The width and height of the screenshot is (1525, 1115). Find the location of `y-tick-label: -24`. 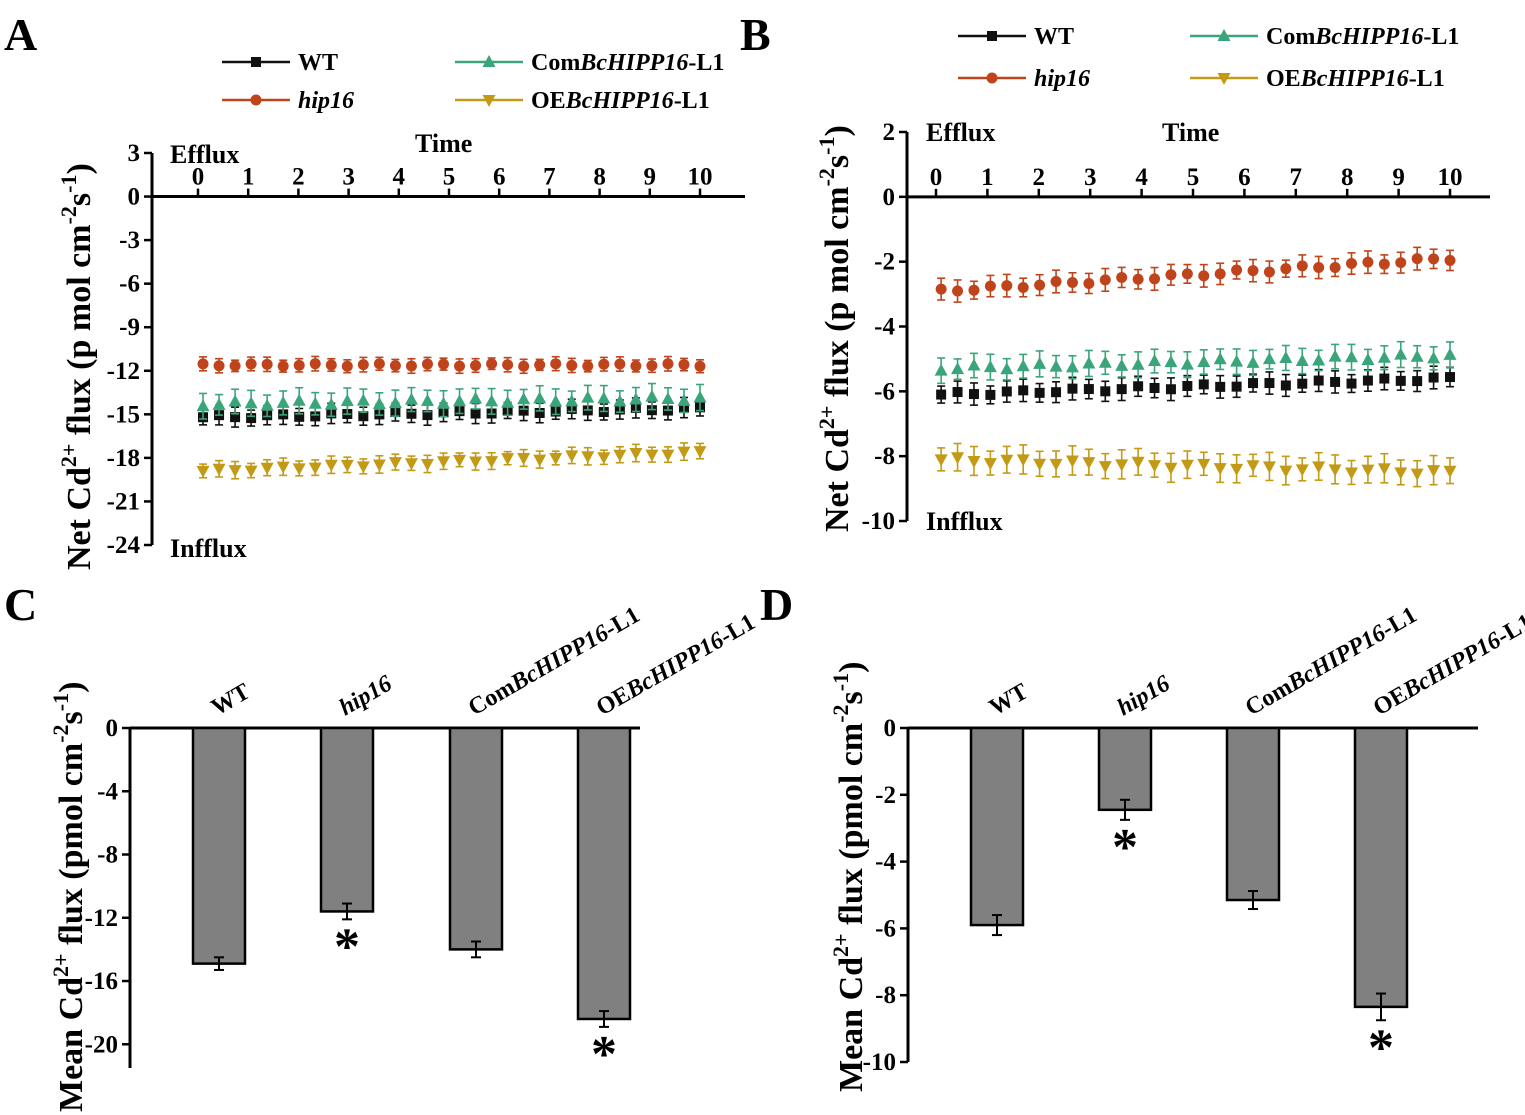

y-tick-label: -24 is located at coordinates (124, 545).